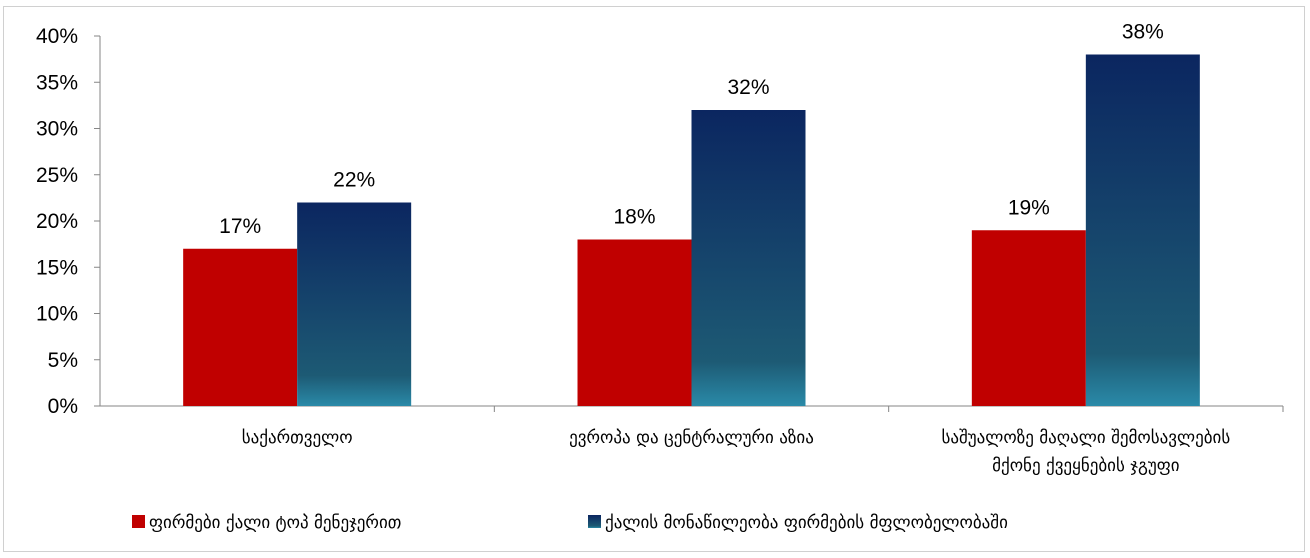  What do you see at coordinates (275, 523) in the screenshot?
I see `legend-label: ფირმები ქალი ტოპ მენეჯერით` at bounding box center [275, 523].